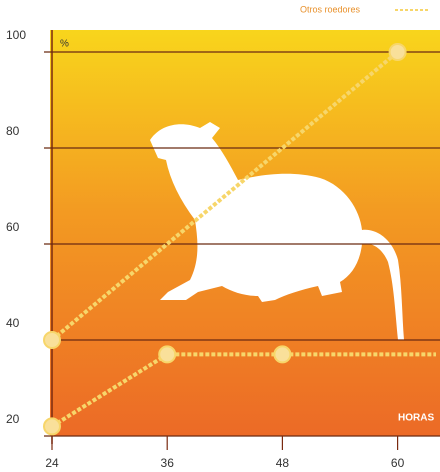  I want to click on x-tick-label: 36, so click(168, 463).